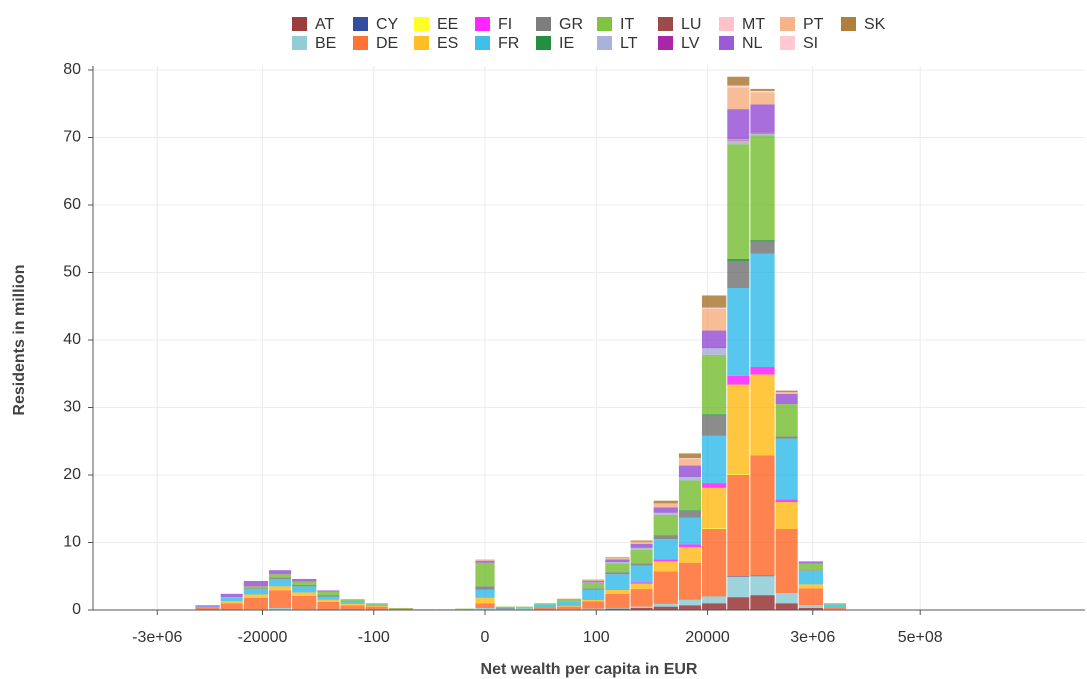 Image resolution: width=1087 pixels, height=679 pixels. Describe the element at coordinates (447, 24) in the screenshot. I see `legend-label: EE` at that location.